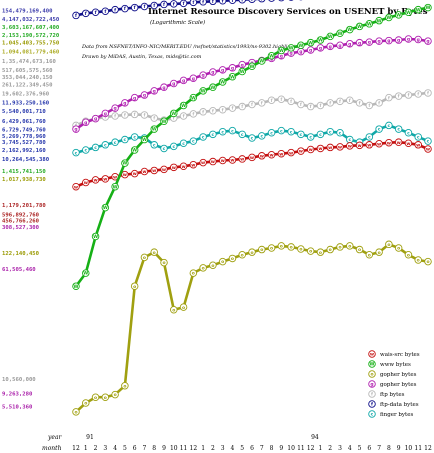 The height and width of the screenshot is (453, 434). Describe the element at coordinates (21, 228) in the screenshot. I see `y-tick-label: 308,527,300` at that location.